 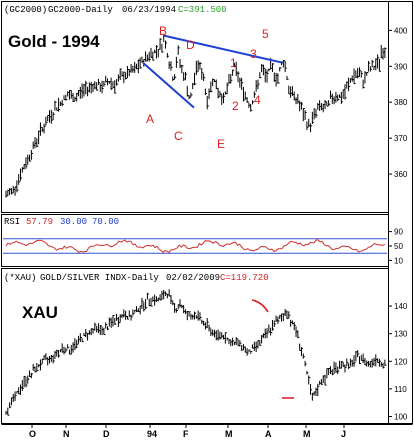 I want to click on top-close-label: C=391.500, so click(x=202, y=10).